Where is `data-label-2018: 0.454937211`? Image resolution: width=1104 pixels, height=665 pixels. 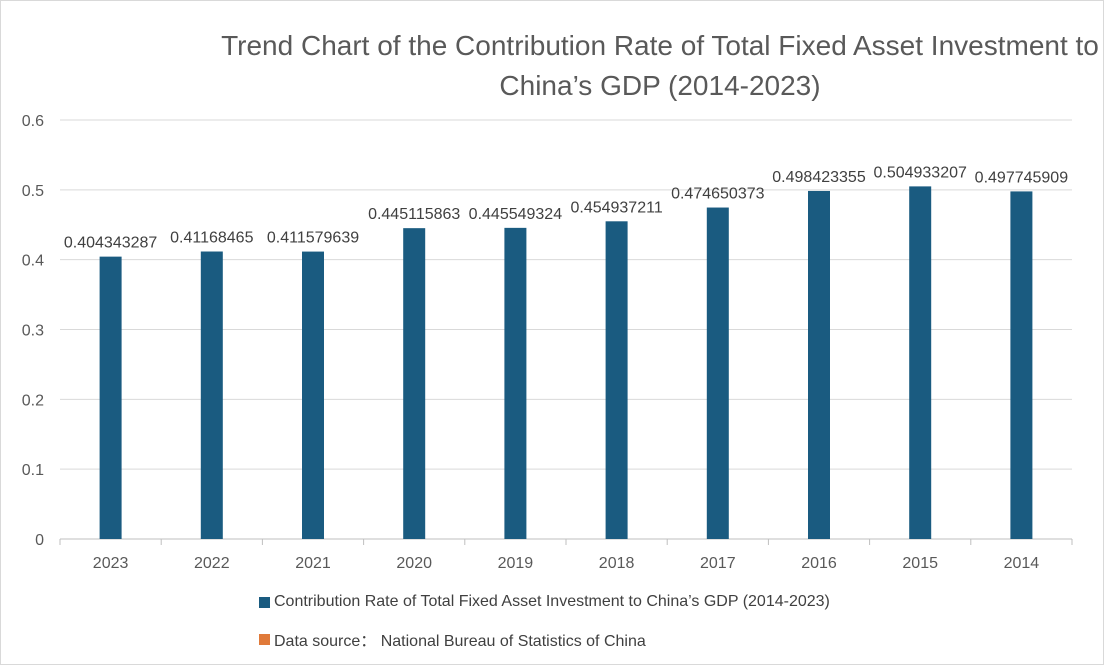
data-label-2018: 0.454937211 is located at coordinates (616, 207).